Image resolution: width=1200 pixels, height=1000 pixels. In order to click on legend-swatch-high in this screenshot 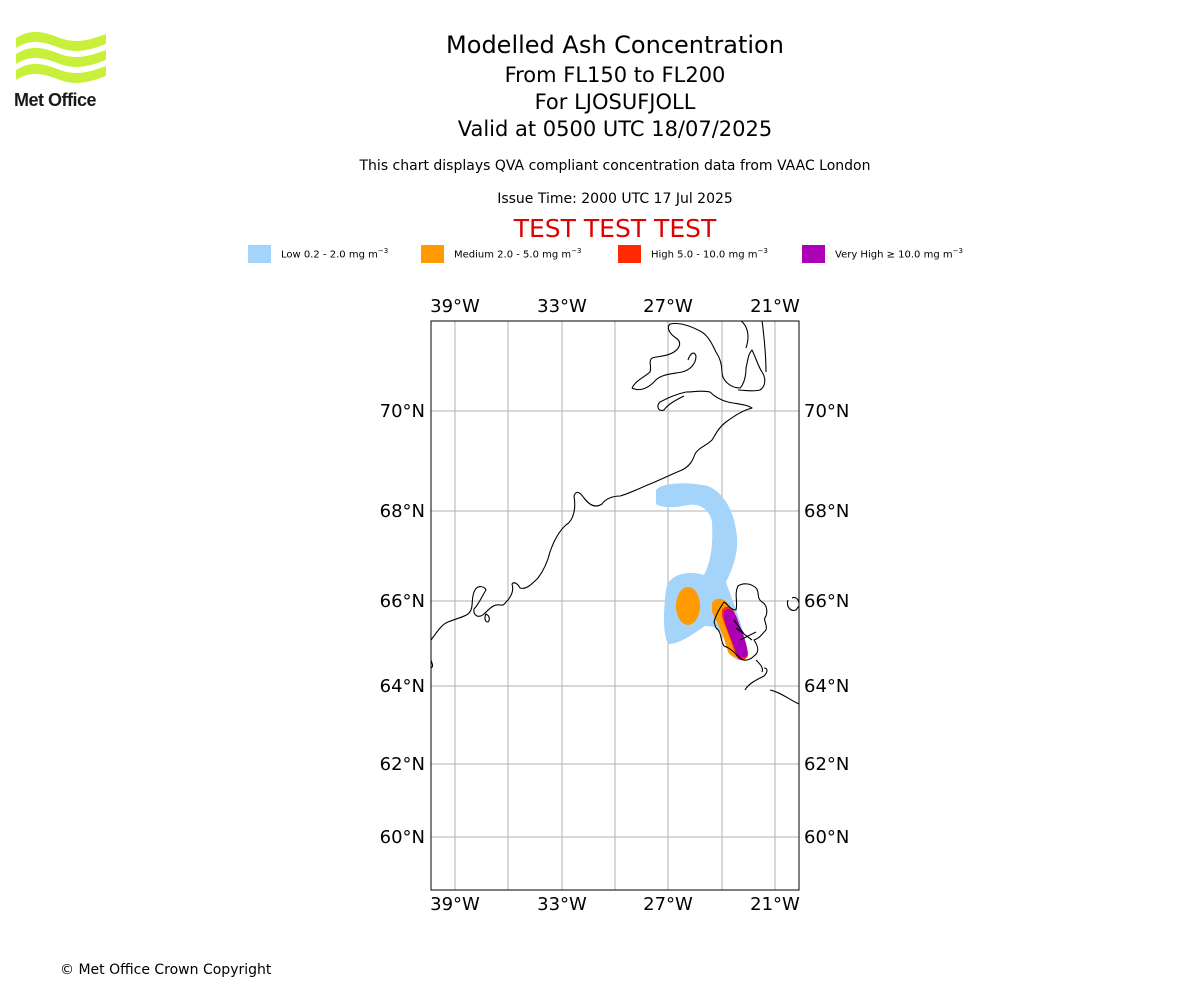, I will do `click(629, 254)`.